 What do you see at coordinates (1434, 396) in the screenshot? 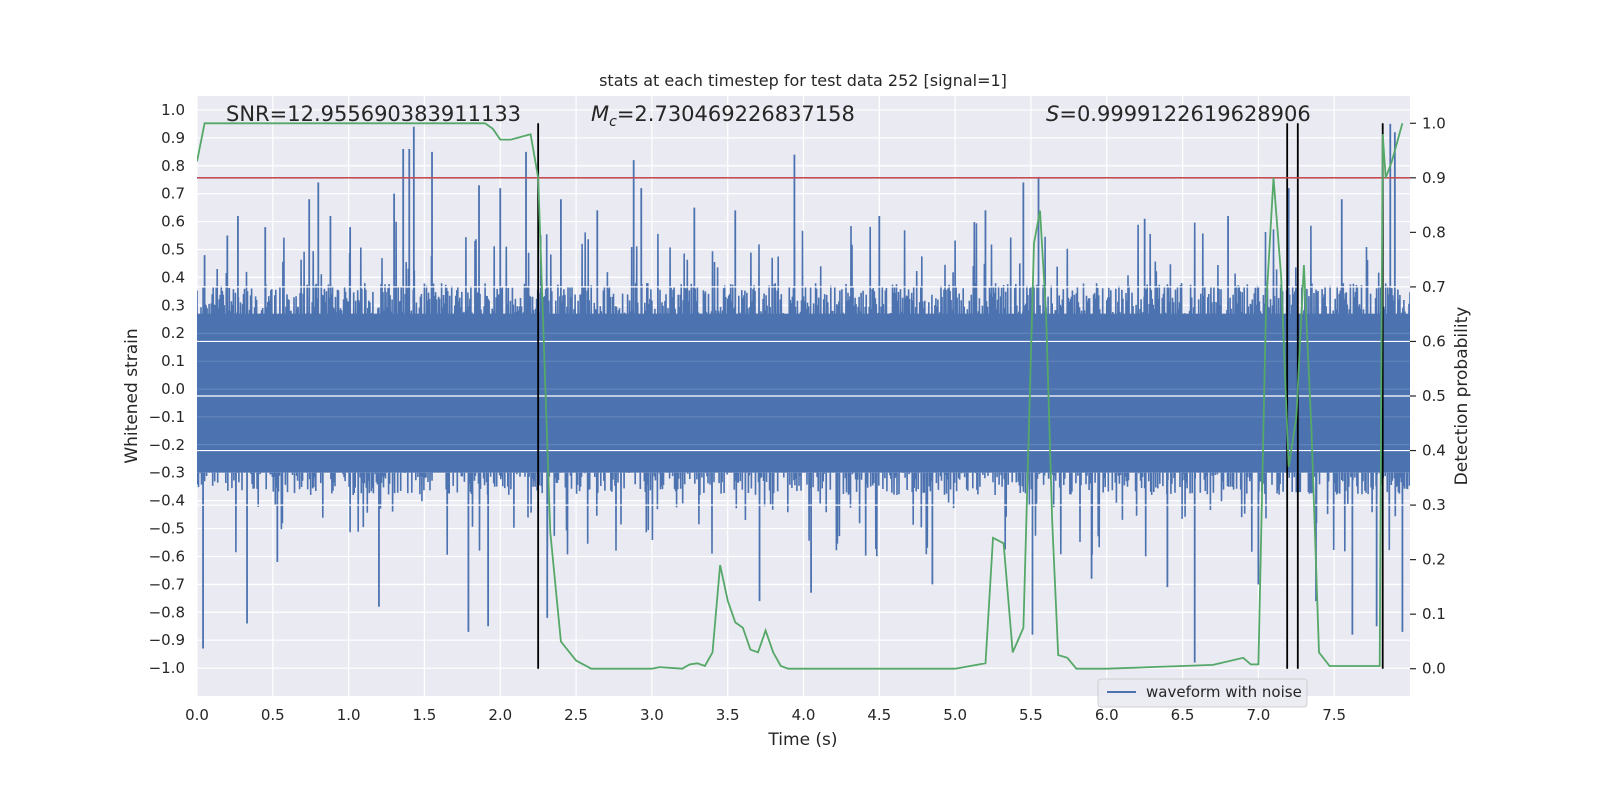
I see `y2-tick-label: 0.5` at bounding box center [1434, 396].